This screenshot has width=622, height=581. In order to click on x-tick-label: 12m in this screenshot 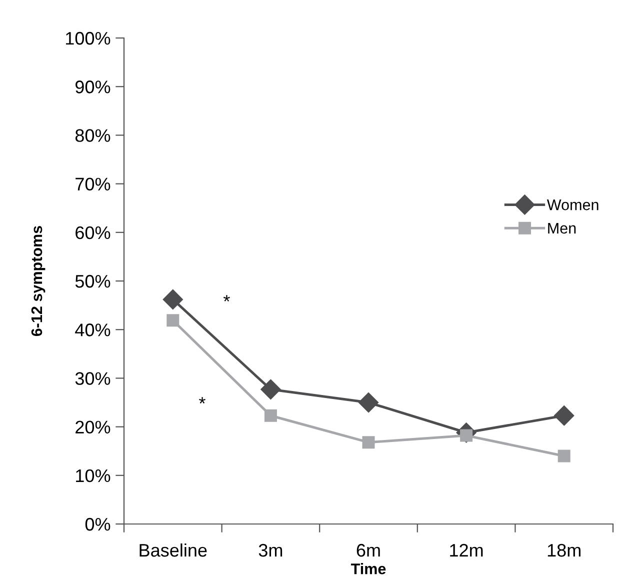, I will do `click(466, 550)`.